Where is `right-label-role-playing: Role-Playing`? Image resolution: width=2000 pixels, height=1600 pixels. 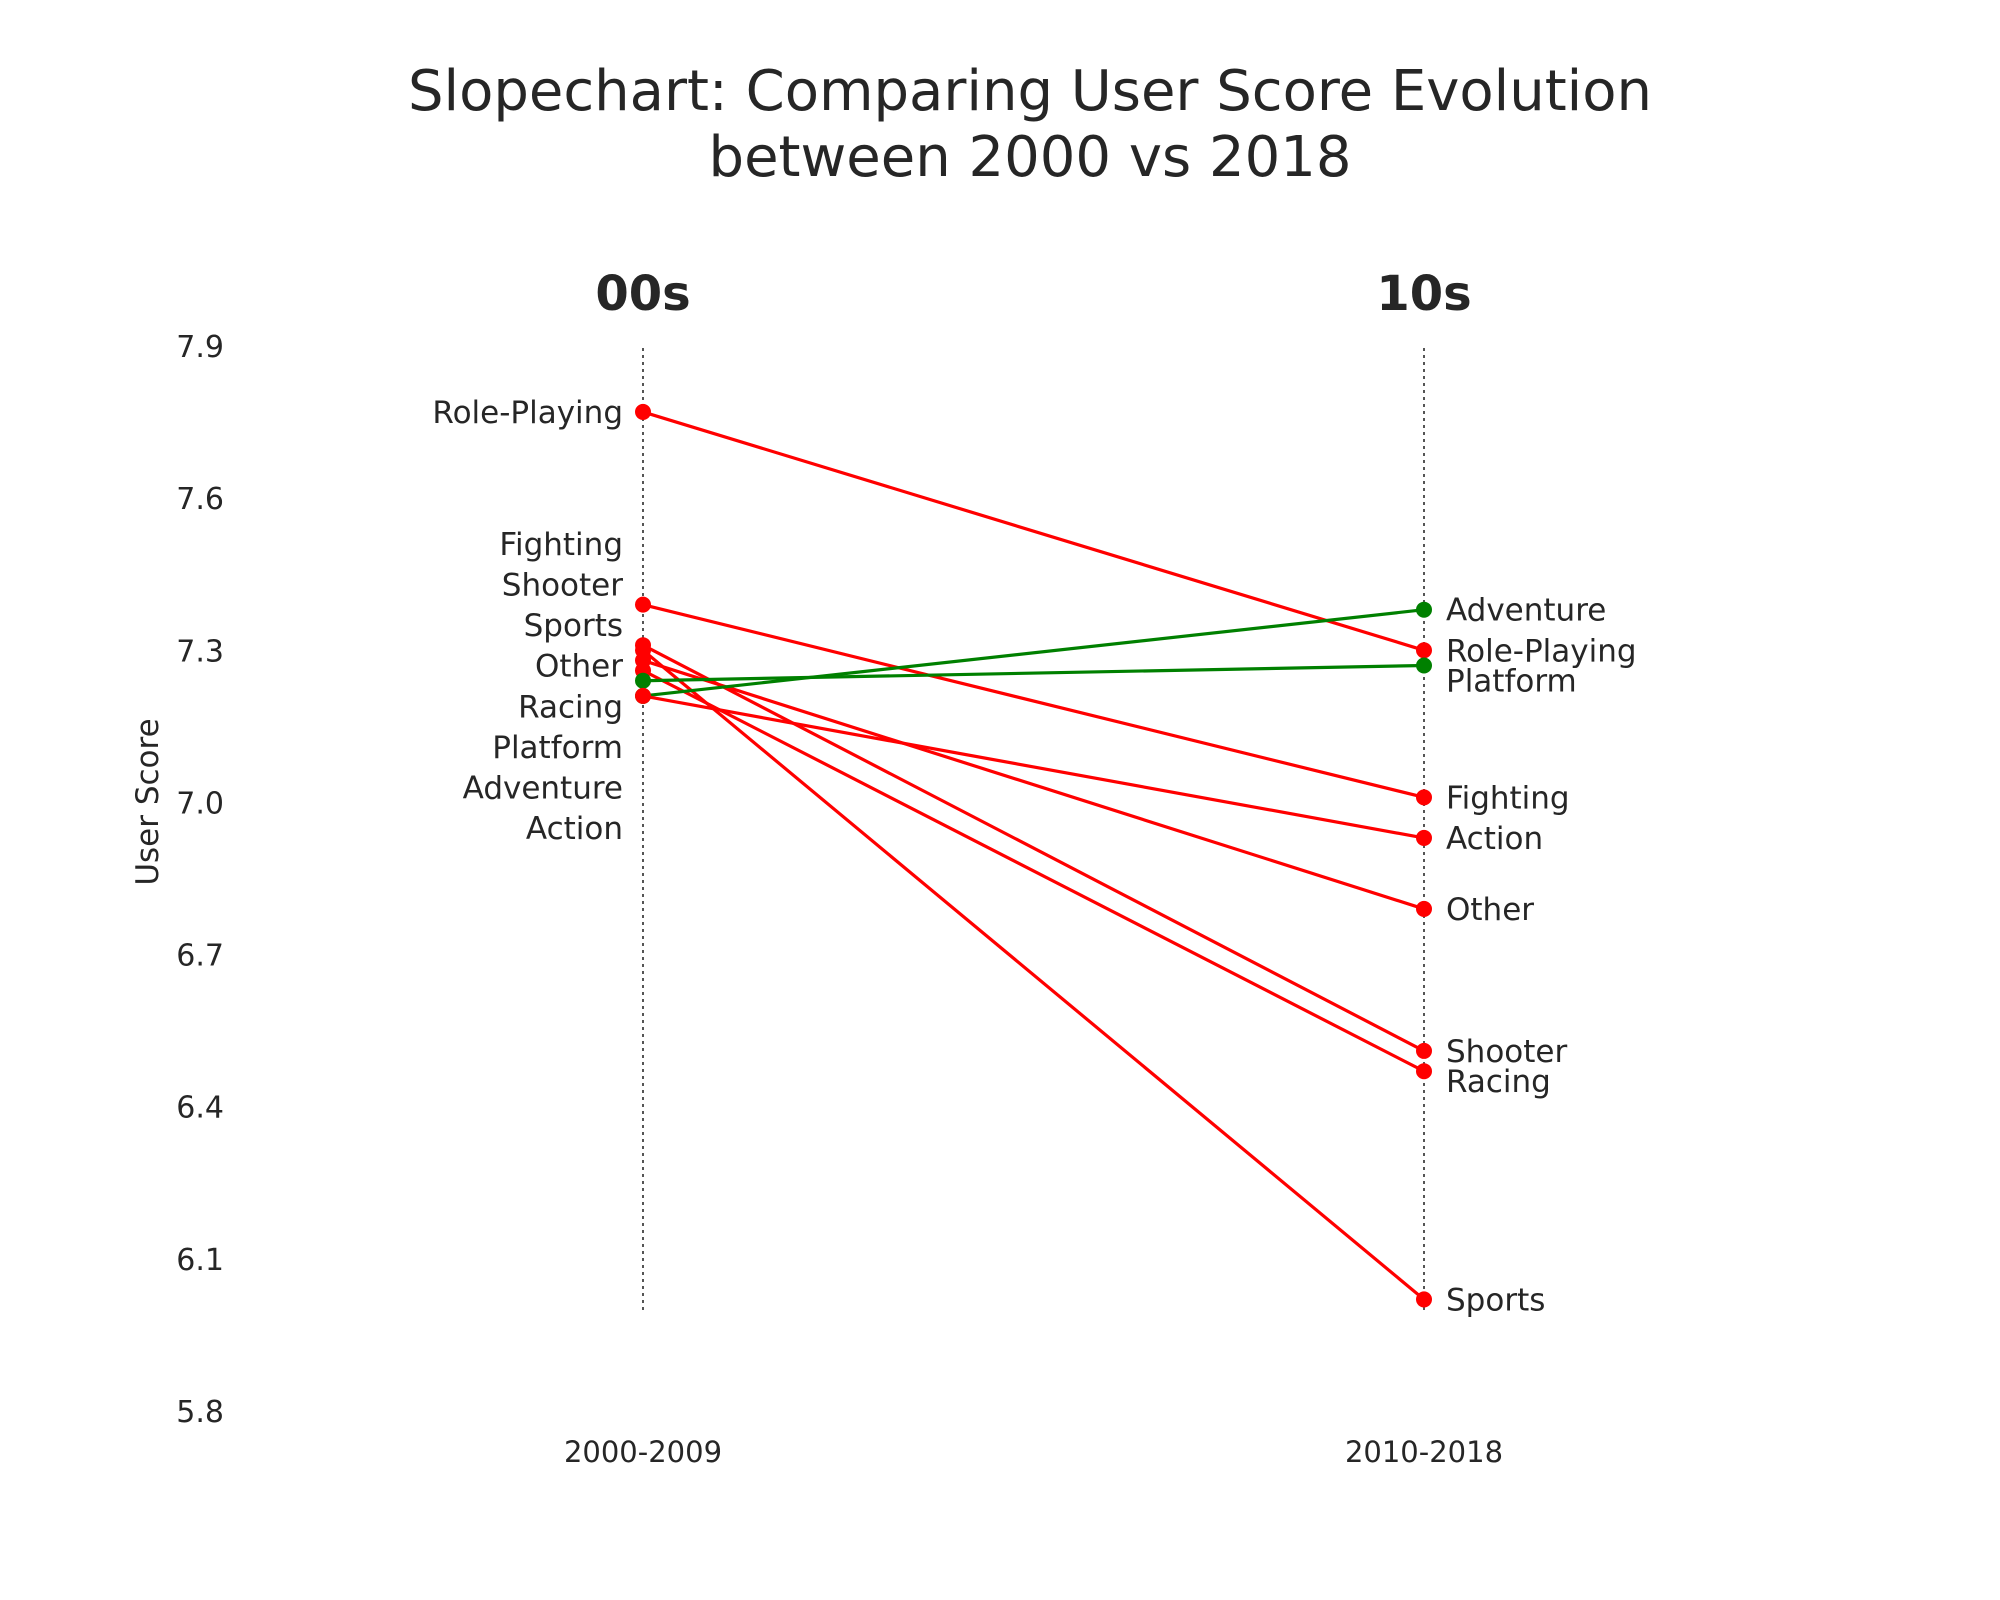
right-label-role-playing: Role-Playing is located at coordinates (1541, 651).